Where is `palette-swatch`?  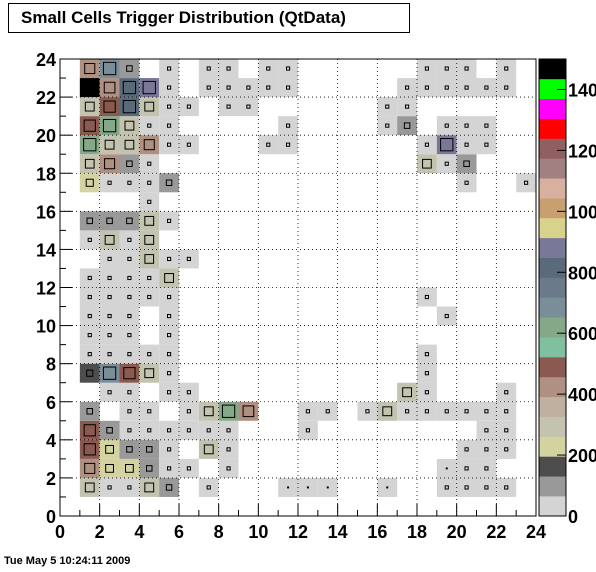
palette-swatch is located at coordinates (552, 406).